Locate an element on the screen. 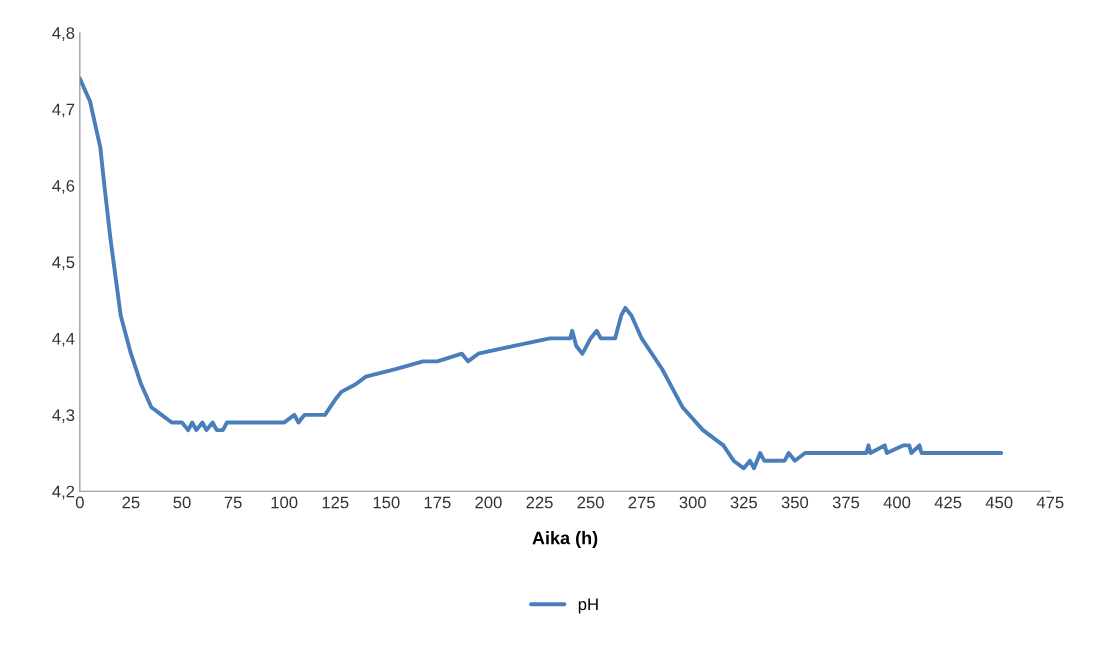 This screenshot has height=655, width=1094. x-tick-label: 325 is located at coordinates (744, 502).